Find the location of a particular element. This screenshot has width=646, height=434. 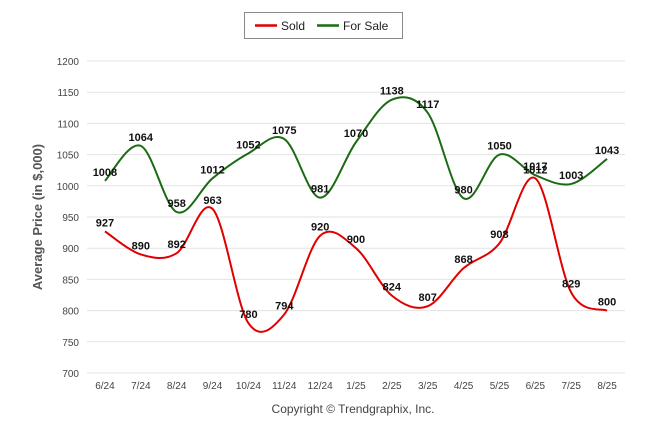

for-sale-data-label: 981 is located at coordinates (320, 190).